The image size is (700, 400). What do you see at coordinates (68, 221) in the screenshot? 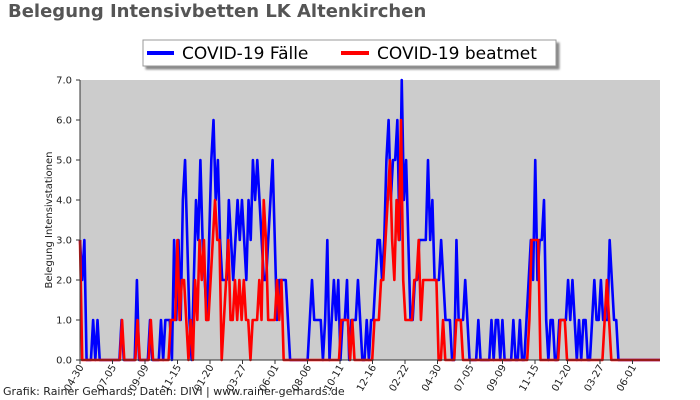
I see `y-ticks: 0.0 1.0 2.0 3.0 4.0 5.0 6.0 7.0` at bounding box center [68, 221].